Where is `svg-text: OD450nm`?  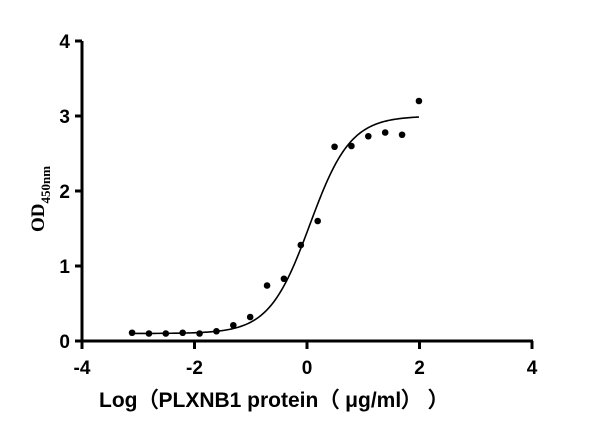 svg-text: OD450nm is located at coordinates (40, 199).